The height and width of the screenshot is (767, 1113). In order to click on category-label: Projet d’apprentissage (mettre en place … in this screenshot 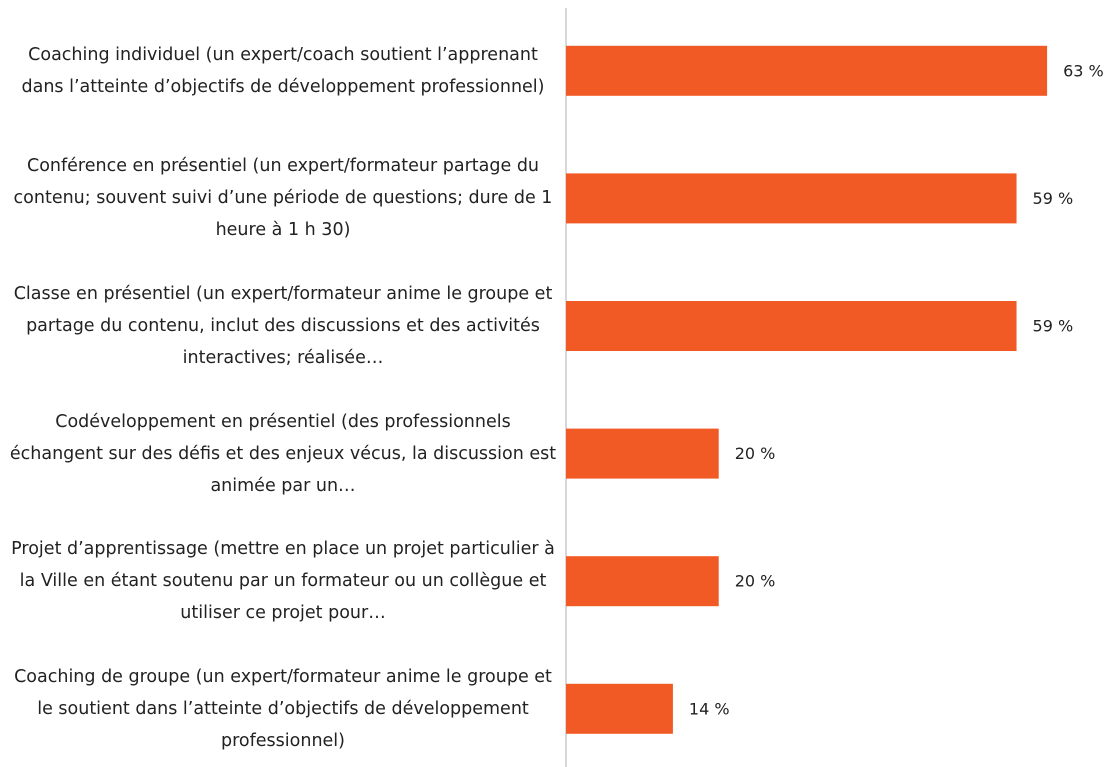, I will do `click(283, 581)`.